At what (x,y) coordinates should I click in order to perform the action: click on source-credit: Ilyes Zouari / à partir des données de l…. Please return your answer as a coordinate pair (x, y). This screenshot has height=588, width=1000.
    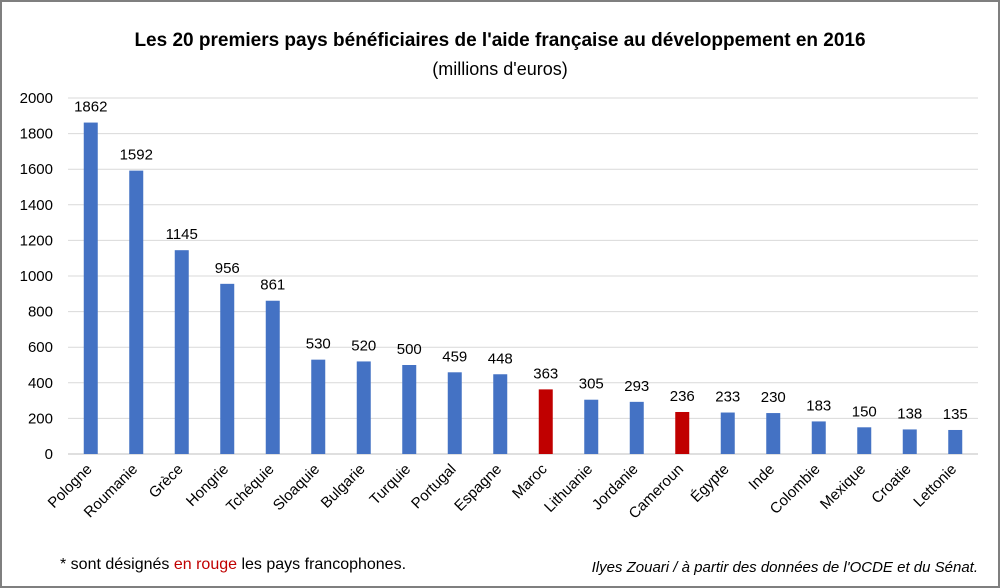
    Looking at the image, I should click on (784, 567).